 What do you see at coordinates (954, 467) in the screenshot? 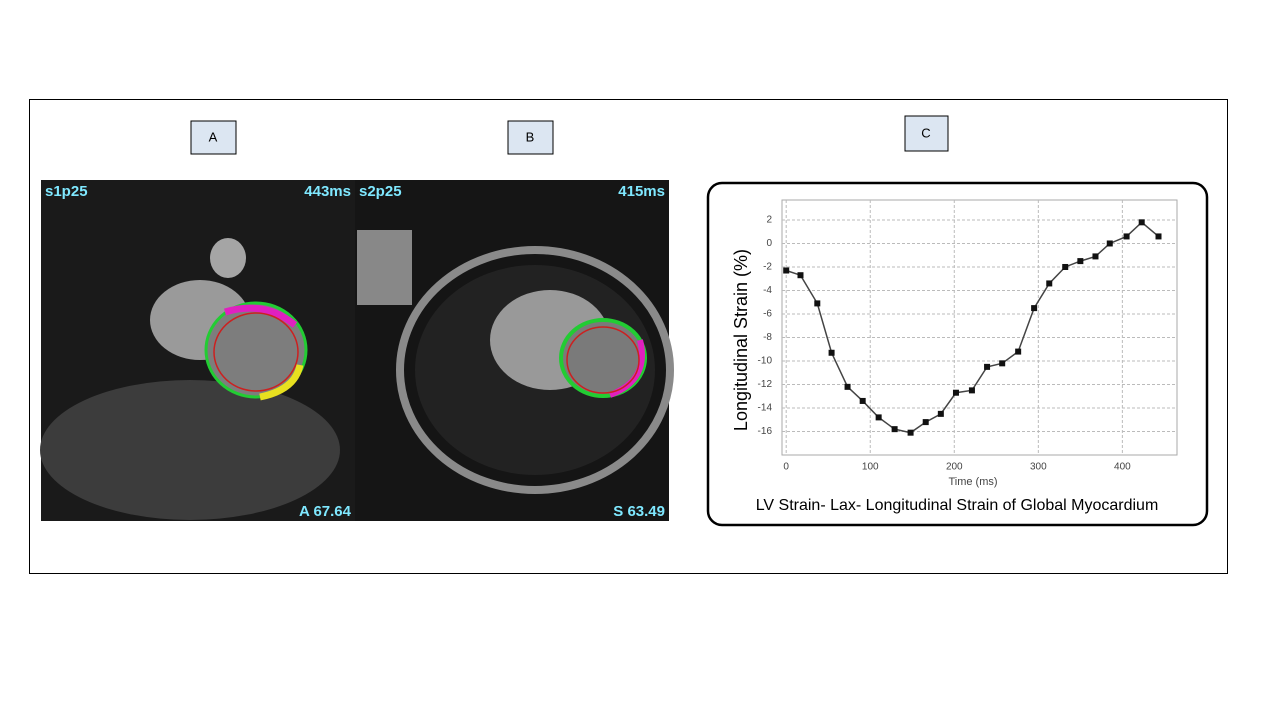
I see `x-tick-label: 200` at bounding box center [954, 467].